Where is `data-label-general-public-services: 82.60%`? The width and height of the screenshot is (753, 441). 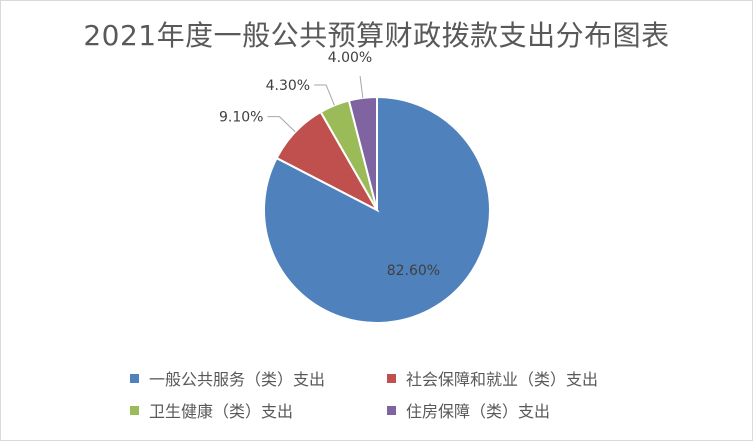 data-label-general-public-services: 82.60% is located at coordinates (413, 271).